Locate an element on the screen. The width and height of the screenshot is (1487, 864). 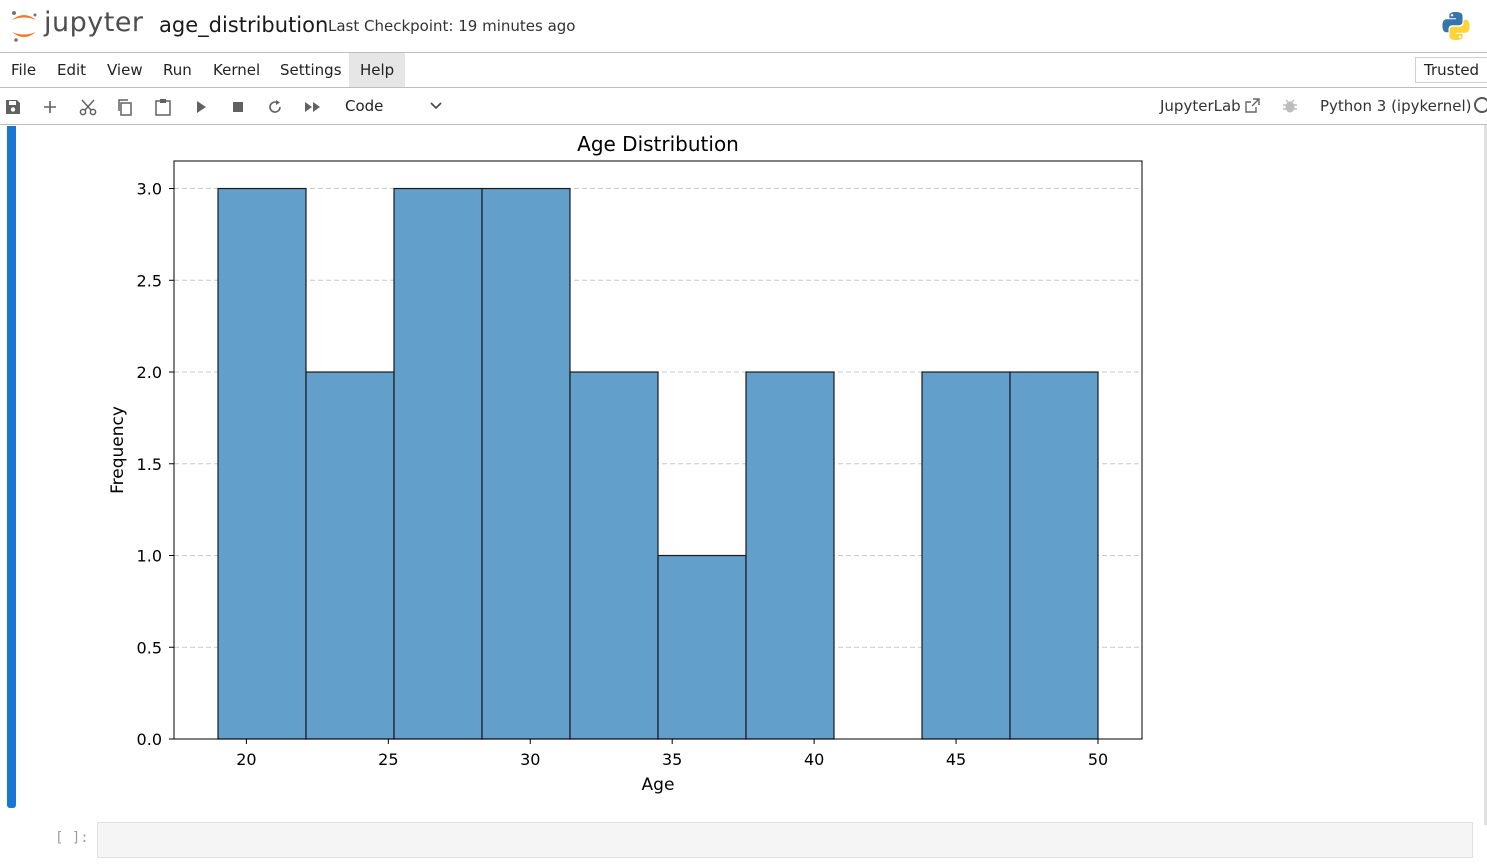
jupyterlab-link: JupyterLab is located at coordinates (1200, 106).